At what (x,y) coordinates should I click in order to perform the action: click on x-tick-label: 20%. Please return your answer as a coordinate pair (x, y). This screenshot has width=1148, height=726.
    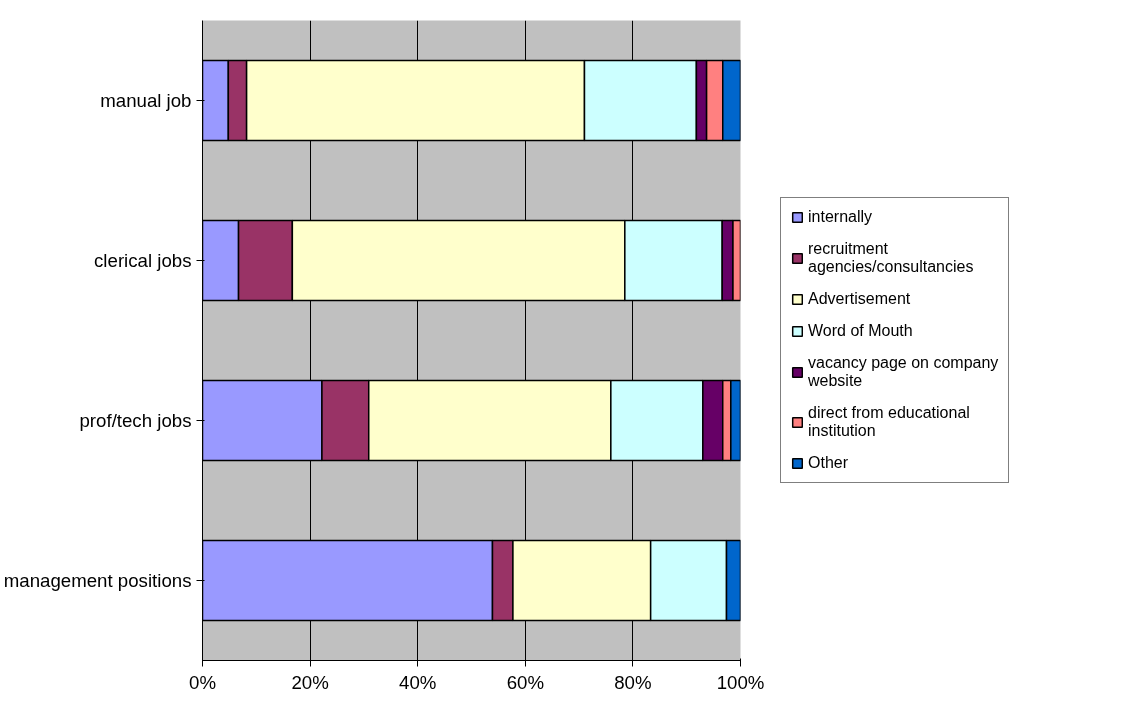
    Looking at the image, I should click on (310, 682).